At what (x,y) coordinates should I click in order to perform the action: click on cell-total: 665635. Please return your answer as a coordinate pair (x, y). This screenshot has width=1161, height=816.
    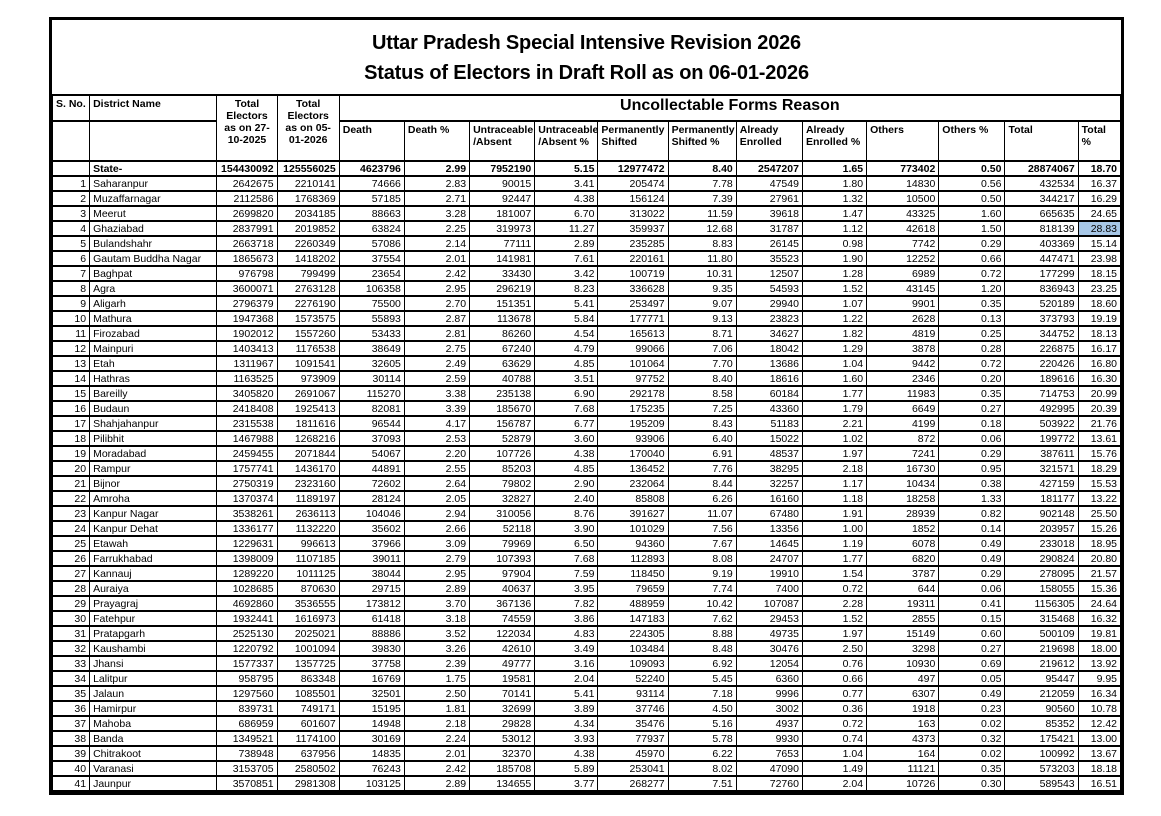
    Looking at the image, I should click on (1041, 213).